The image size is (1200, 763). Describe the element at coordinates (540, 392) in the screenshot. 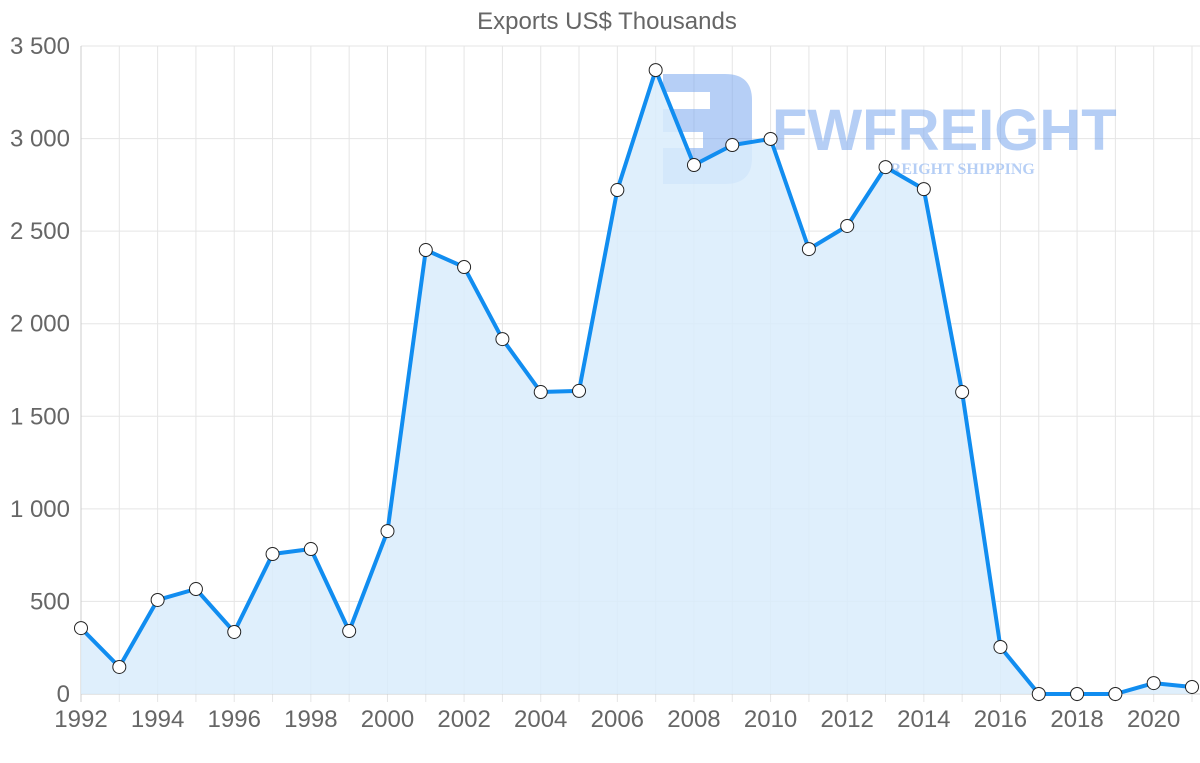

I see `data-point: 2004: 1631` at that location.